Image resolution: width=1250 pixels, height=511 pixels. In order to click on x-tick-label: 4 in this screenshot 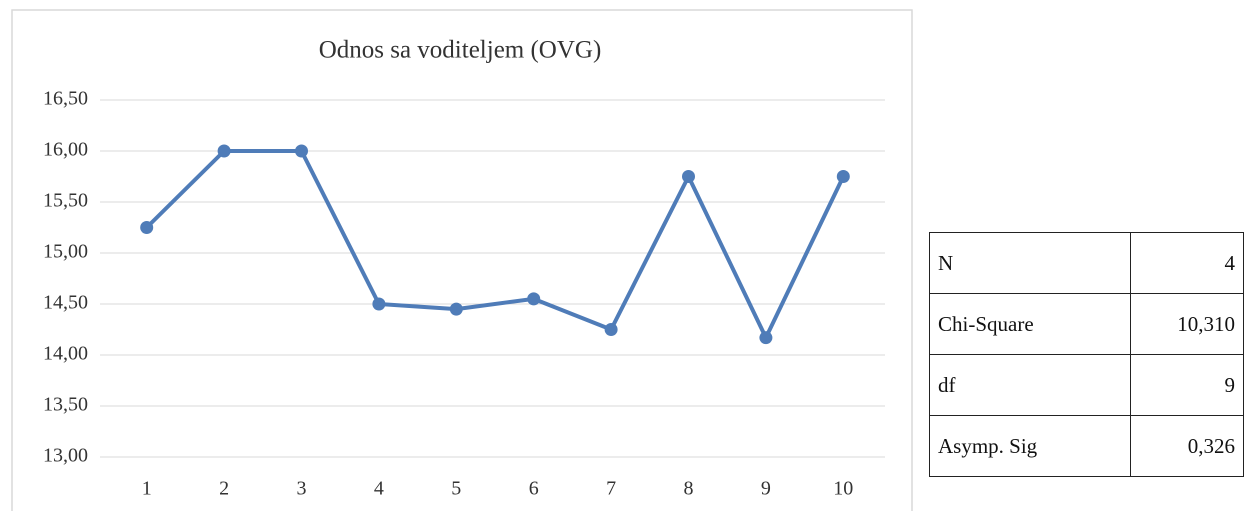, I will do `click(379, 489)`.